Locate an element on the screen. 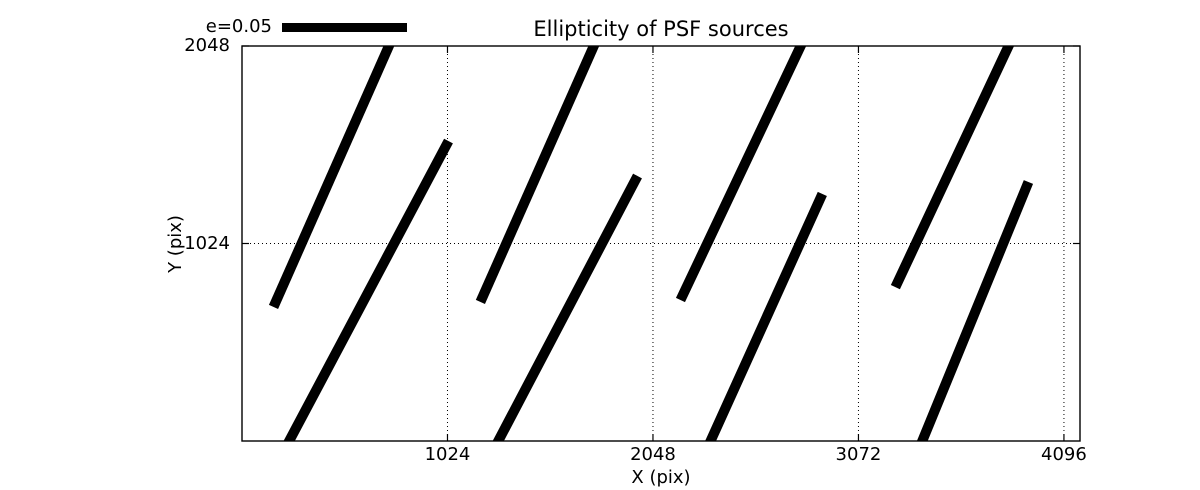  y-tick-label: 1024 is located at coordinates (207, 243).